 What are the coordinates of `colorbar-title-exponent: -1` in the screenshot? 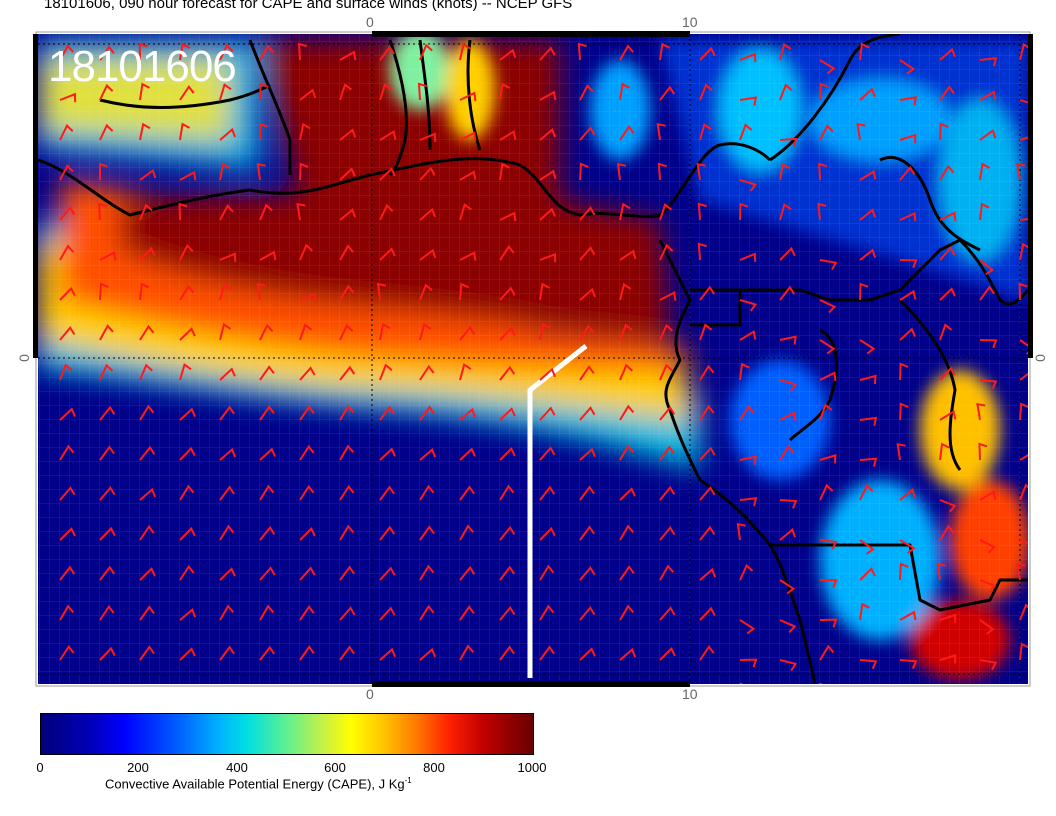 It's located at (408, 780).